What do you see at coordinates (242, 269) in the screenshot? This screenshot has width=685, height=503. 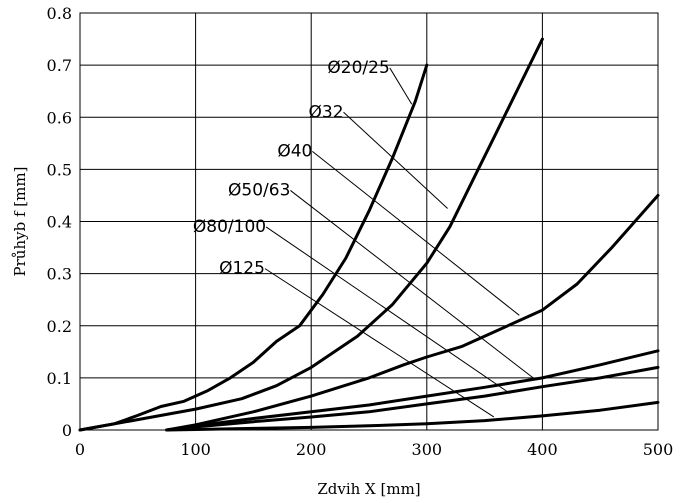 I see `series-label: Ø125` at bounding box center [242, 269].